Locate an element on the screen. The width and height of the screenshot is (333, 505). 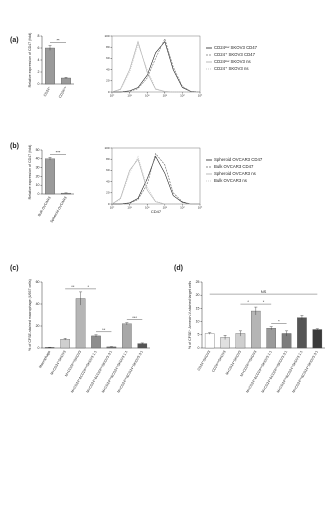
panel-label: (b) is located at coordinates (14, 146).